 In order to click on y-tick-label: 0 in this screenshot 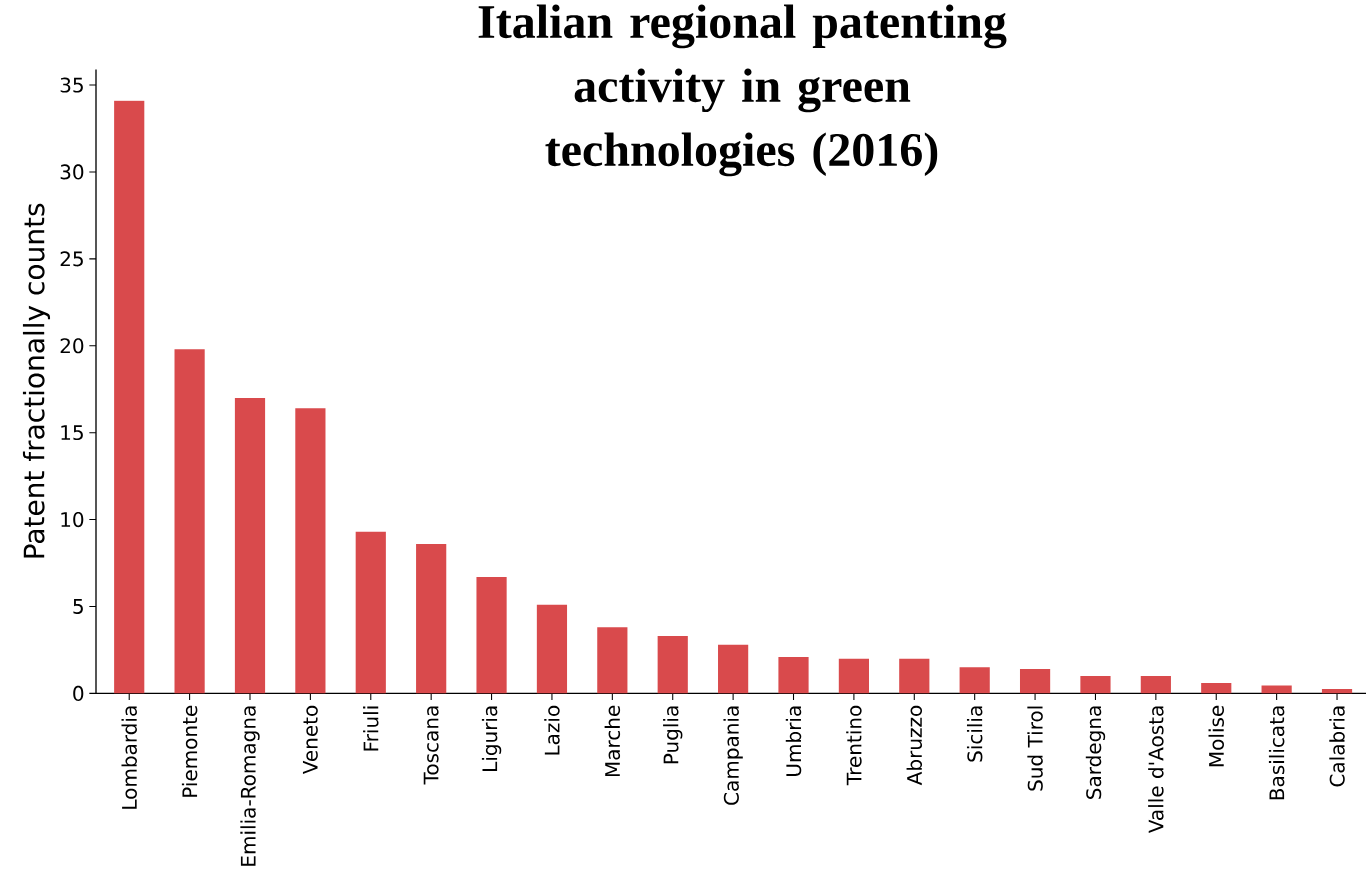, I will do `click(78, 693)`.